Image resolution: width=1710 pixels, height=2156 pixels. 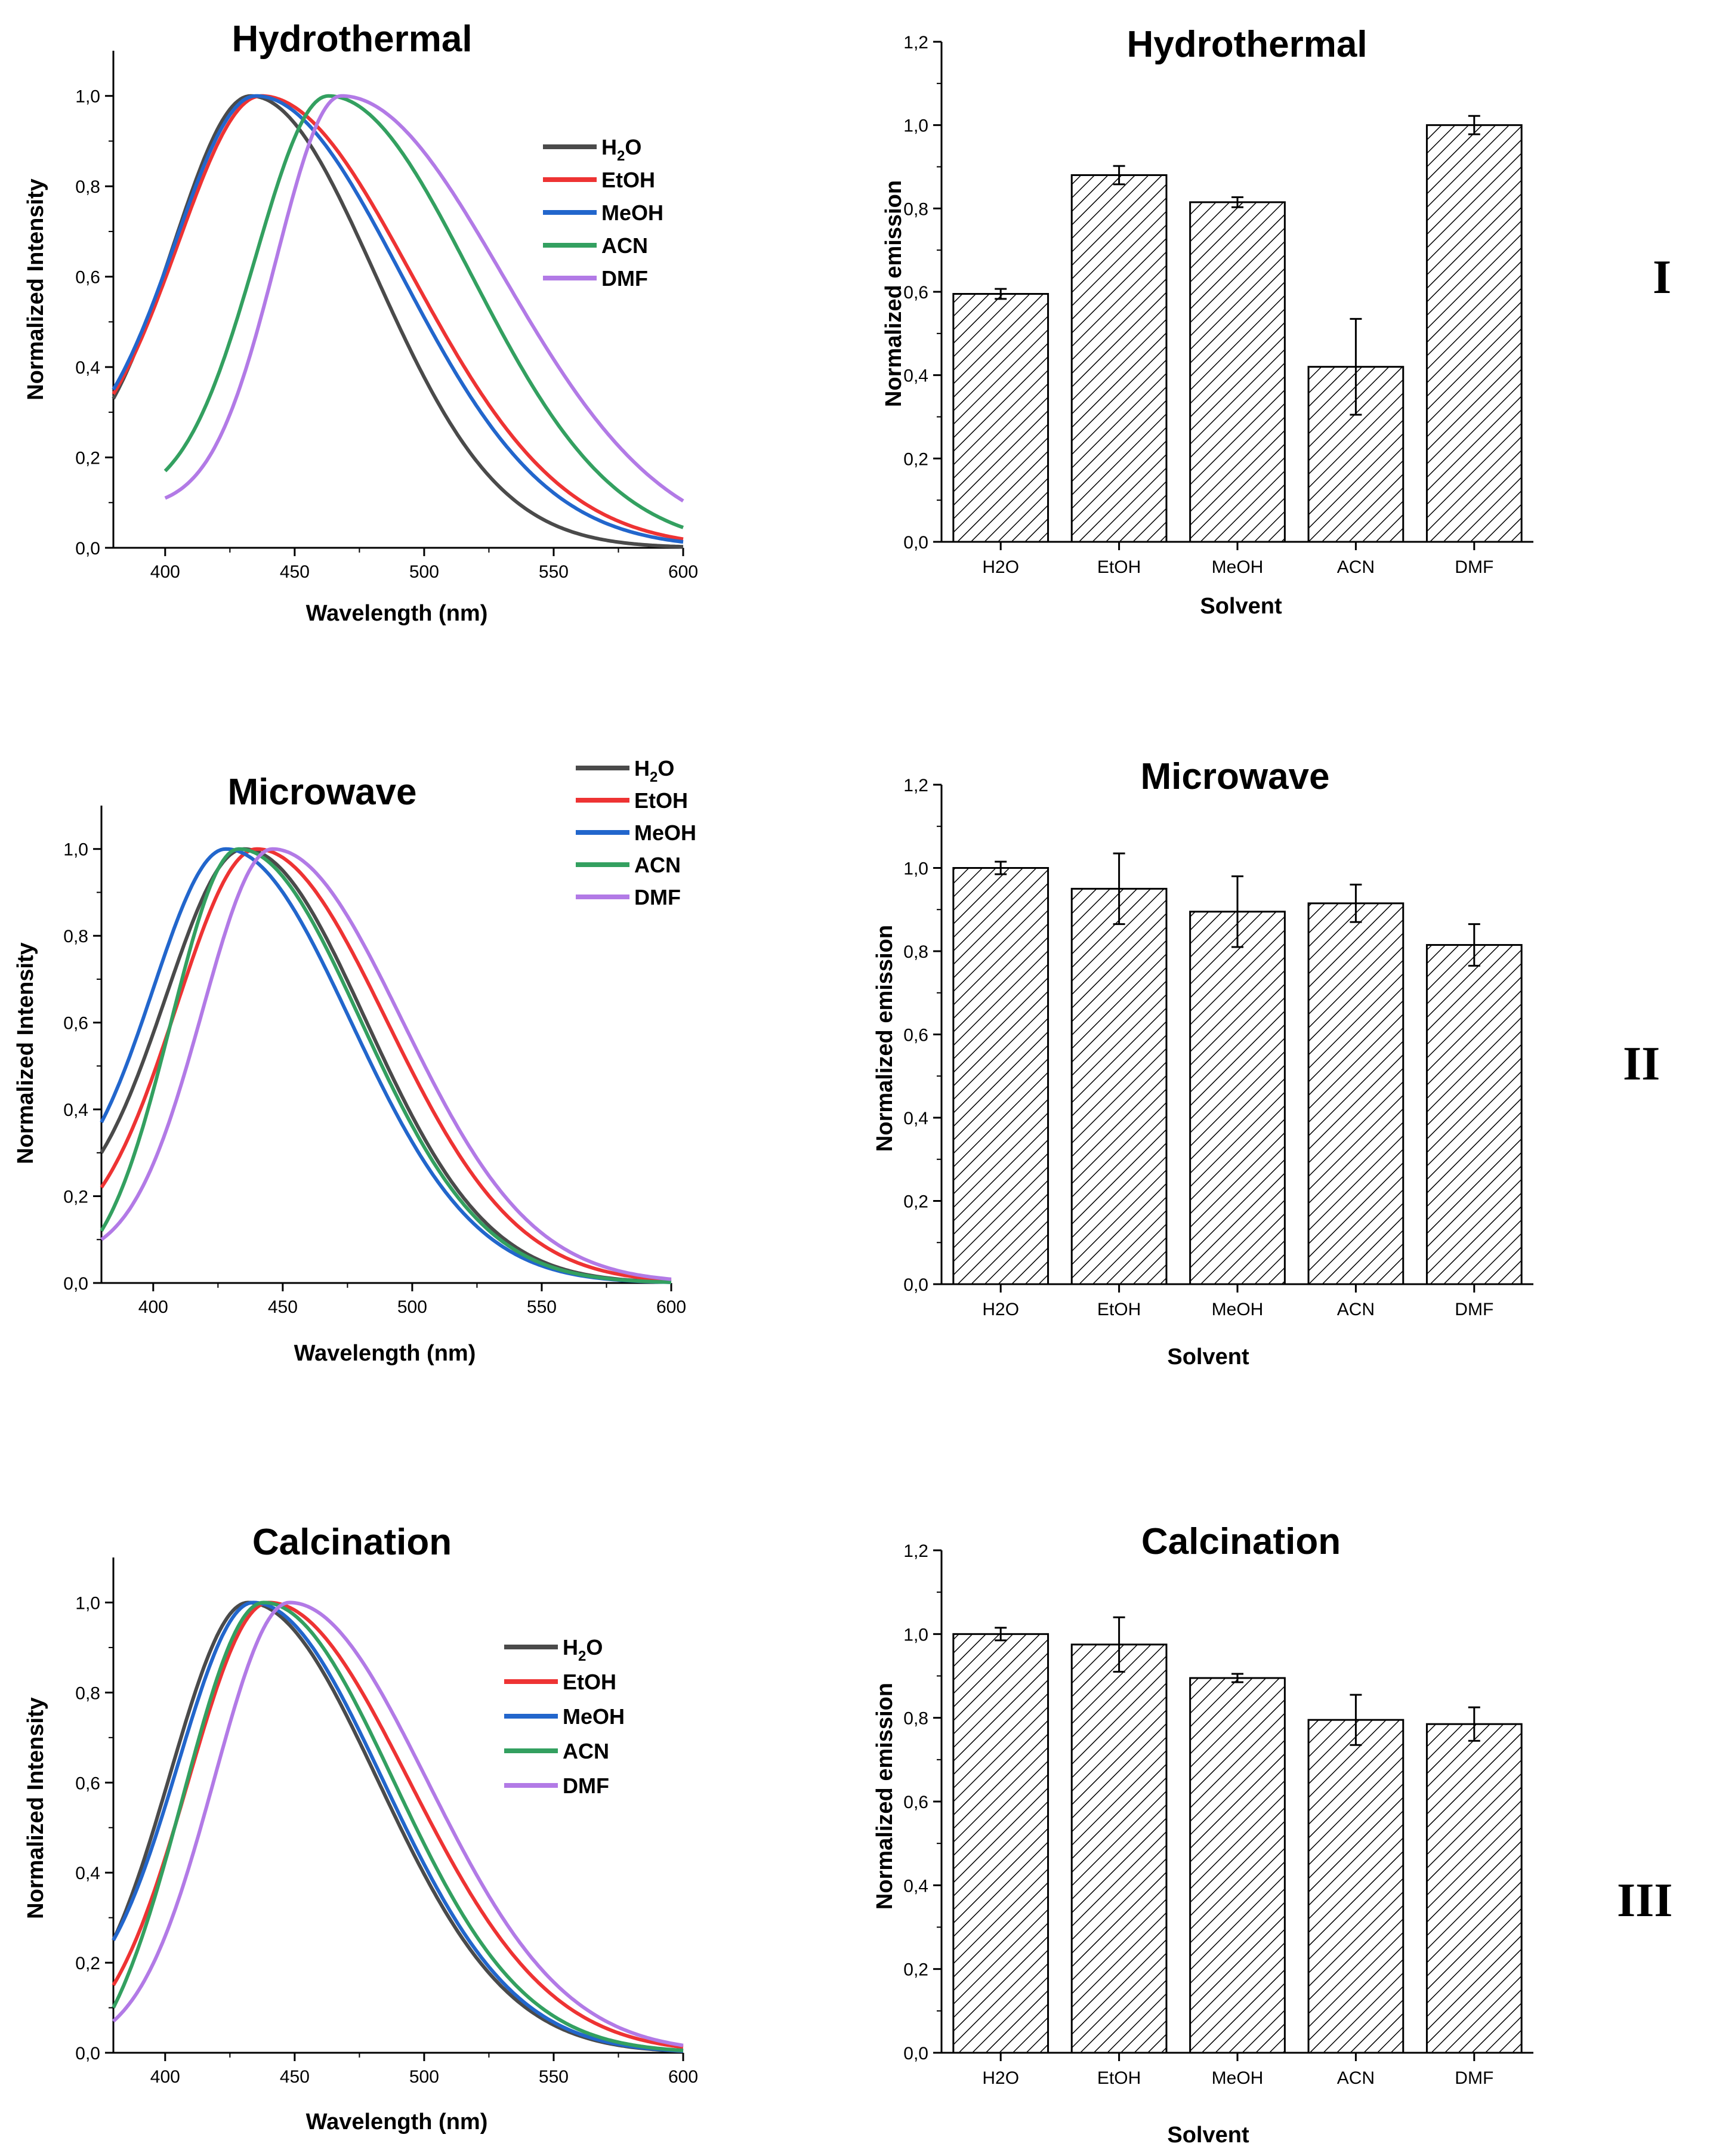 I want to click on bar-dmf, so click(x=1474, y=1889).